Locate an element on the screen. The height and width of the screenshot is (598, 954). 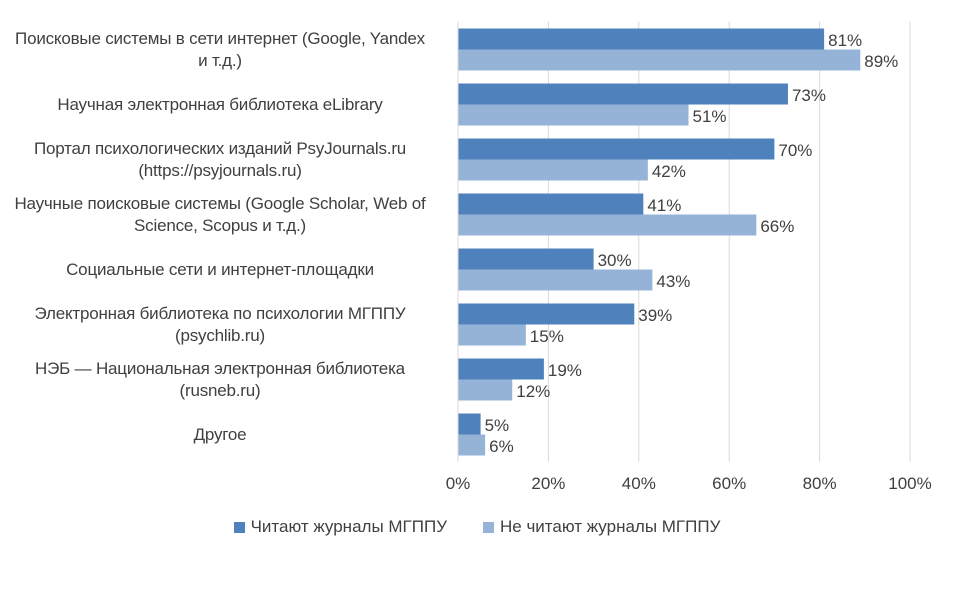
legend-item-series-1: Читают журналы МГППУ is located at coordinates (340, 527).